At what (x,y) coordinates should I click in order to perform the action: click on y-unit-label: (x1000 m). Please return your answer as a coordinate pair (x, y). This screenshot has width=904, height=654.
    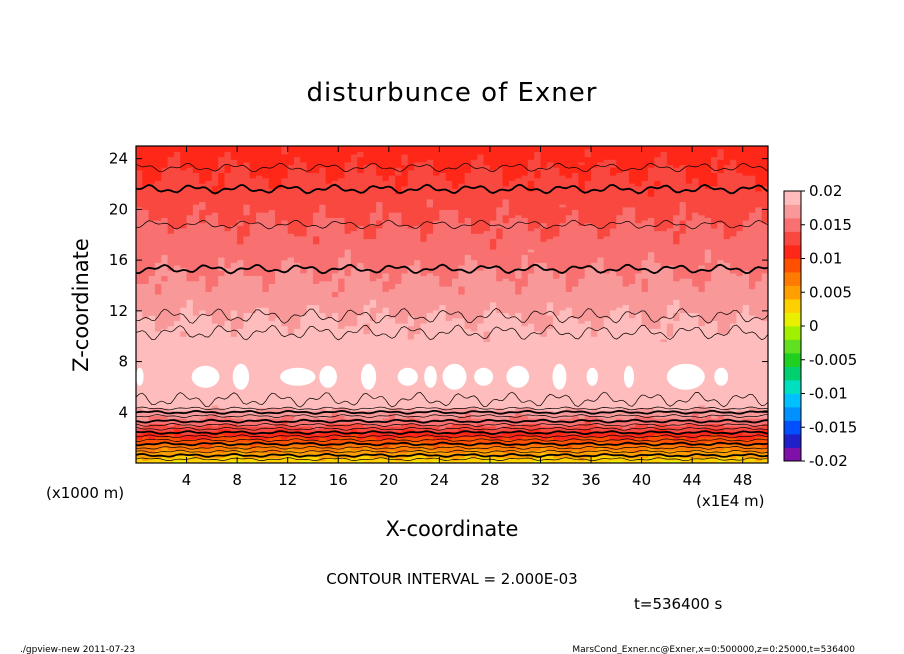
    Looking at the image, I should click on (85, 493).